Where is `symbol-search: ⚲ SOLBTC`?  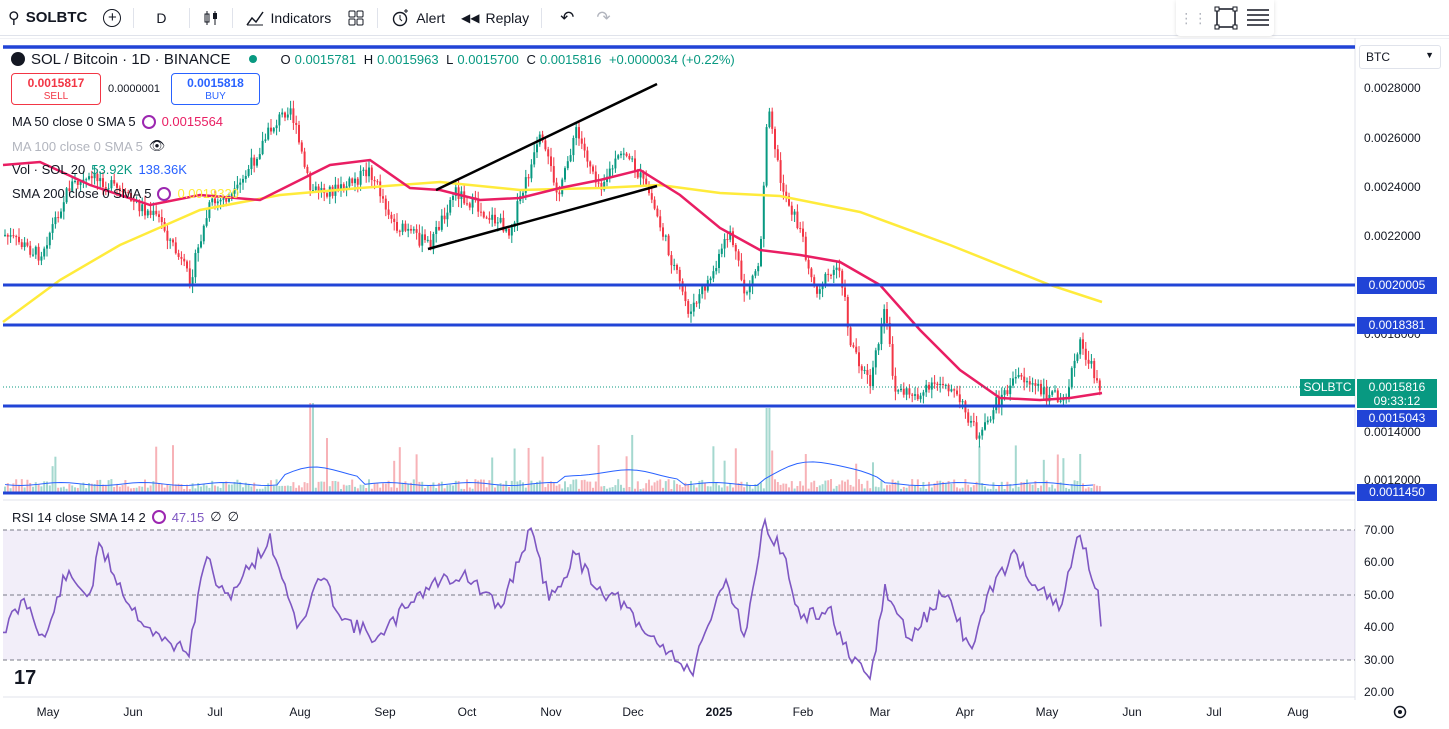
symbol-search: ⚲ SOLBTC is located at coordinates (47, 18).